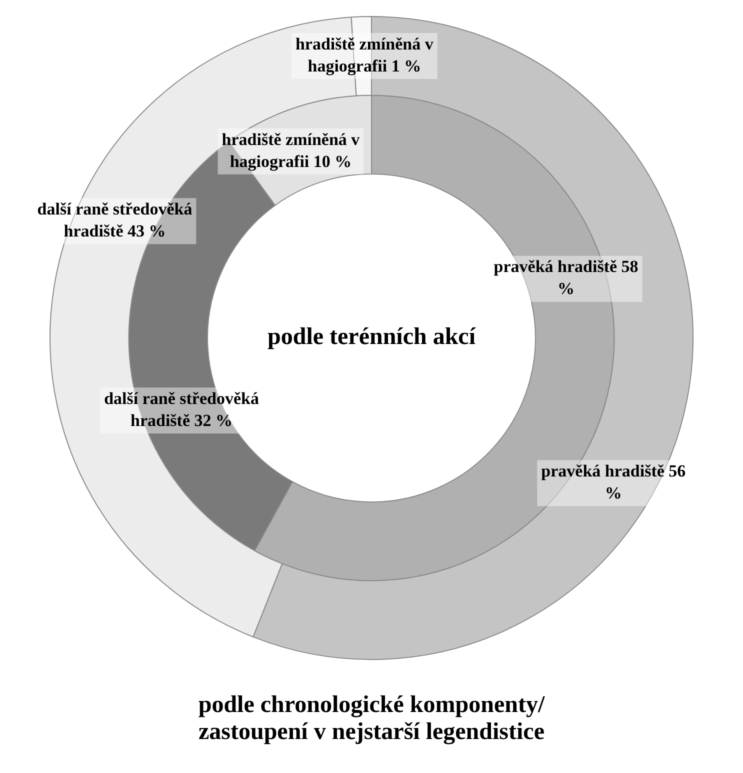 This screenshot has width=743, height=773. Describe the element at coordinates (181, 409) in the screenshot. I see `category-label: další raně středověká hradiště 32 %` at that location.